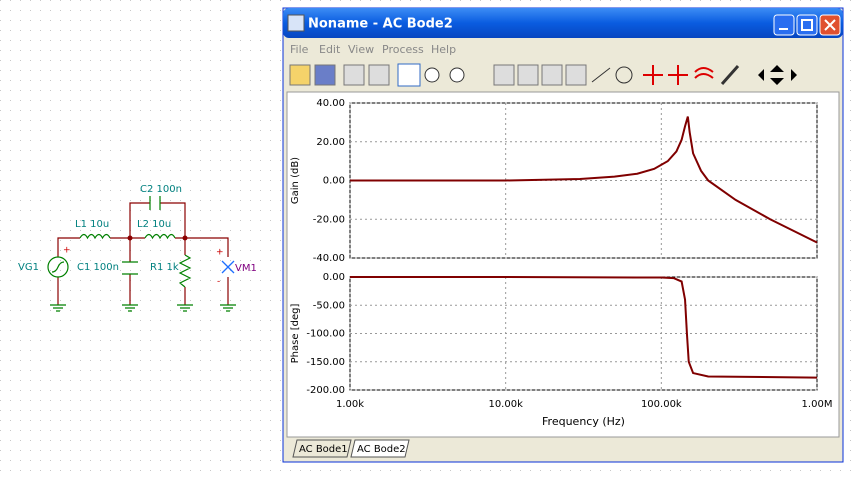  Describe the element at coordinates (443, 49) in the screenshot. I see `menu-item: Help` at that location.